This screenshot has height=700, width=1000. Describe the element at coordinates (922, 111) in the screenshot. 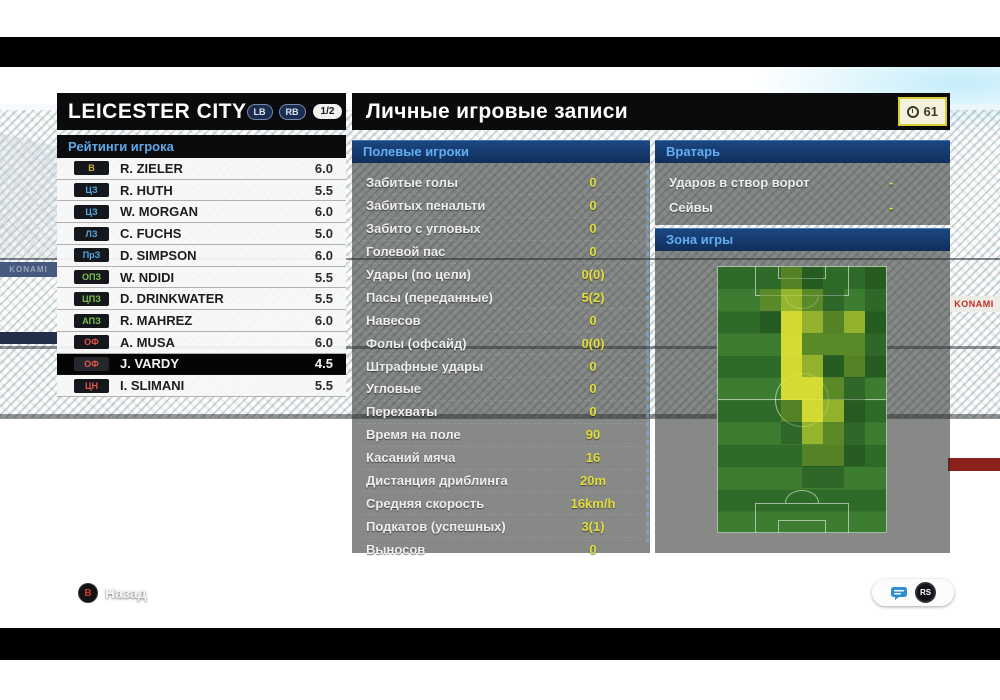

I see `match-clock-badge: 61` at that location.